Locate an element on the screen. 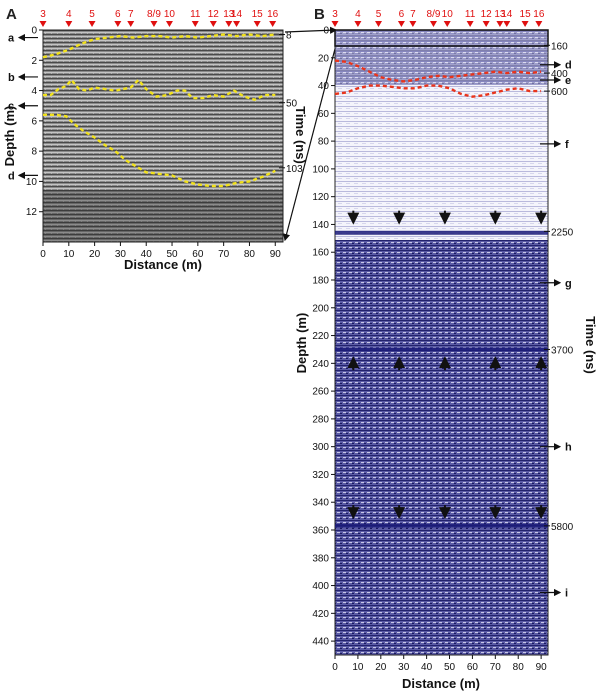 The image size is (600, 695). y-tick-label: 400 is located at coordinates (320, 586).